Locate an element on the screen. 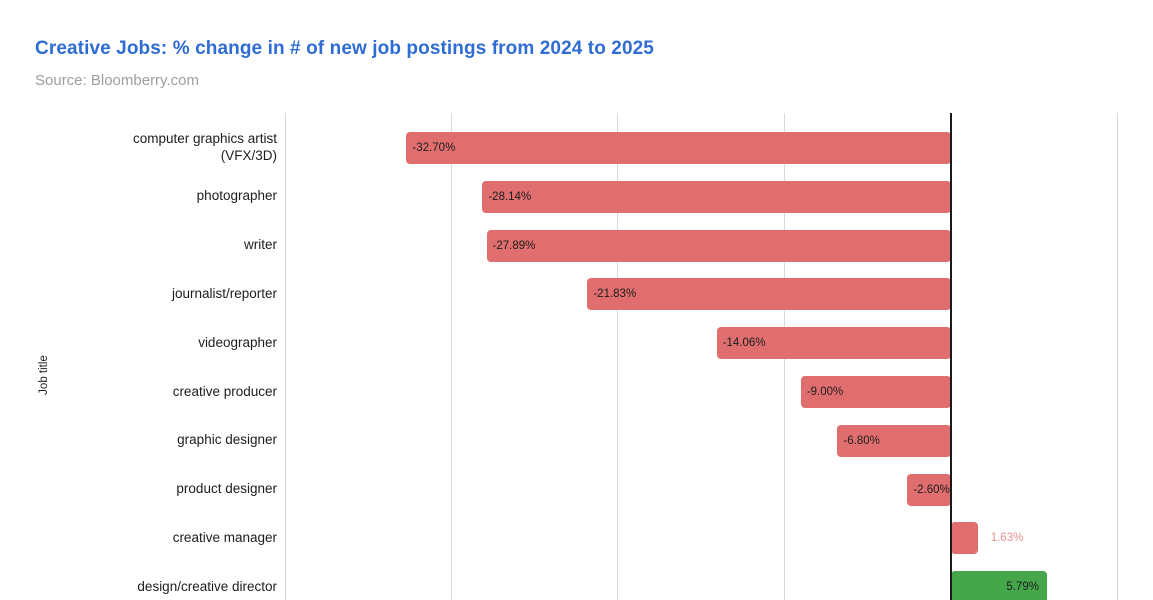 This screenshot has height=600, width=1153. value-label: 1.63% is located at coordinates (1007, 538).